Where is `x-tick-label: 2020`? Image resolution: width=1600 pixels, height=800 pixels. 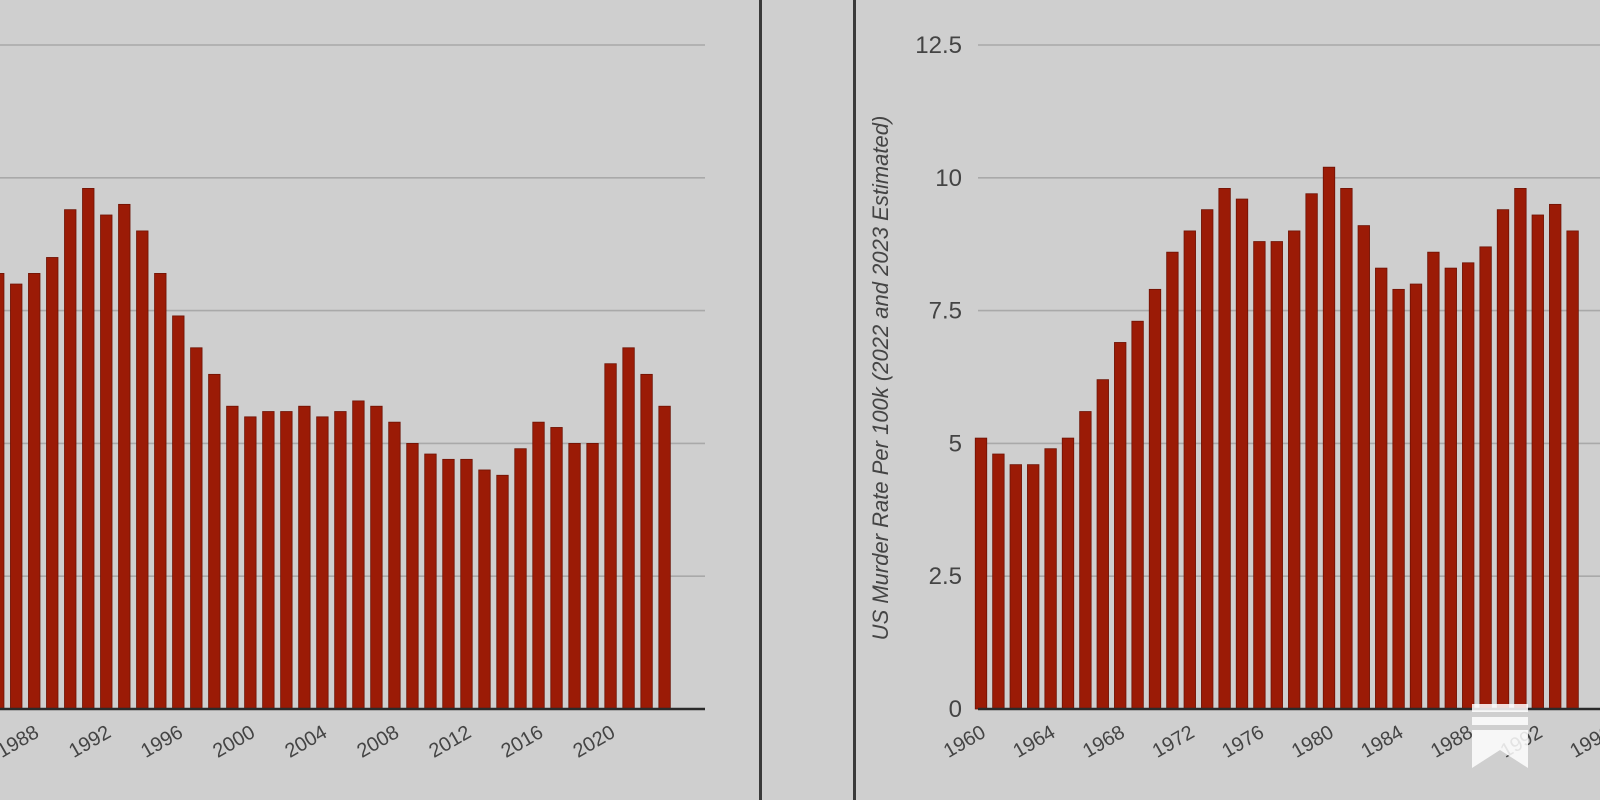
x-tick-label: 2020 is located at coordinates (595, 741).